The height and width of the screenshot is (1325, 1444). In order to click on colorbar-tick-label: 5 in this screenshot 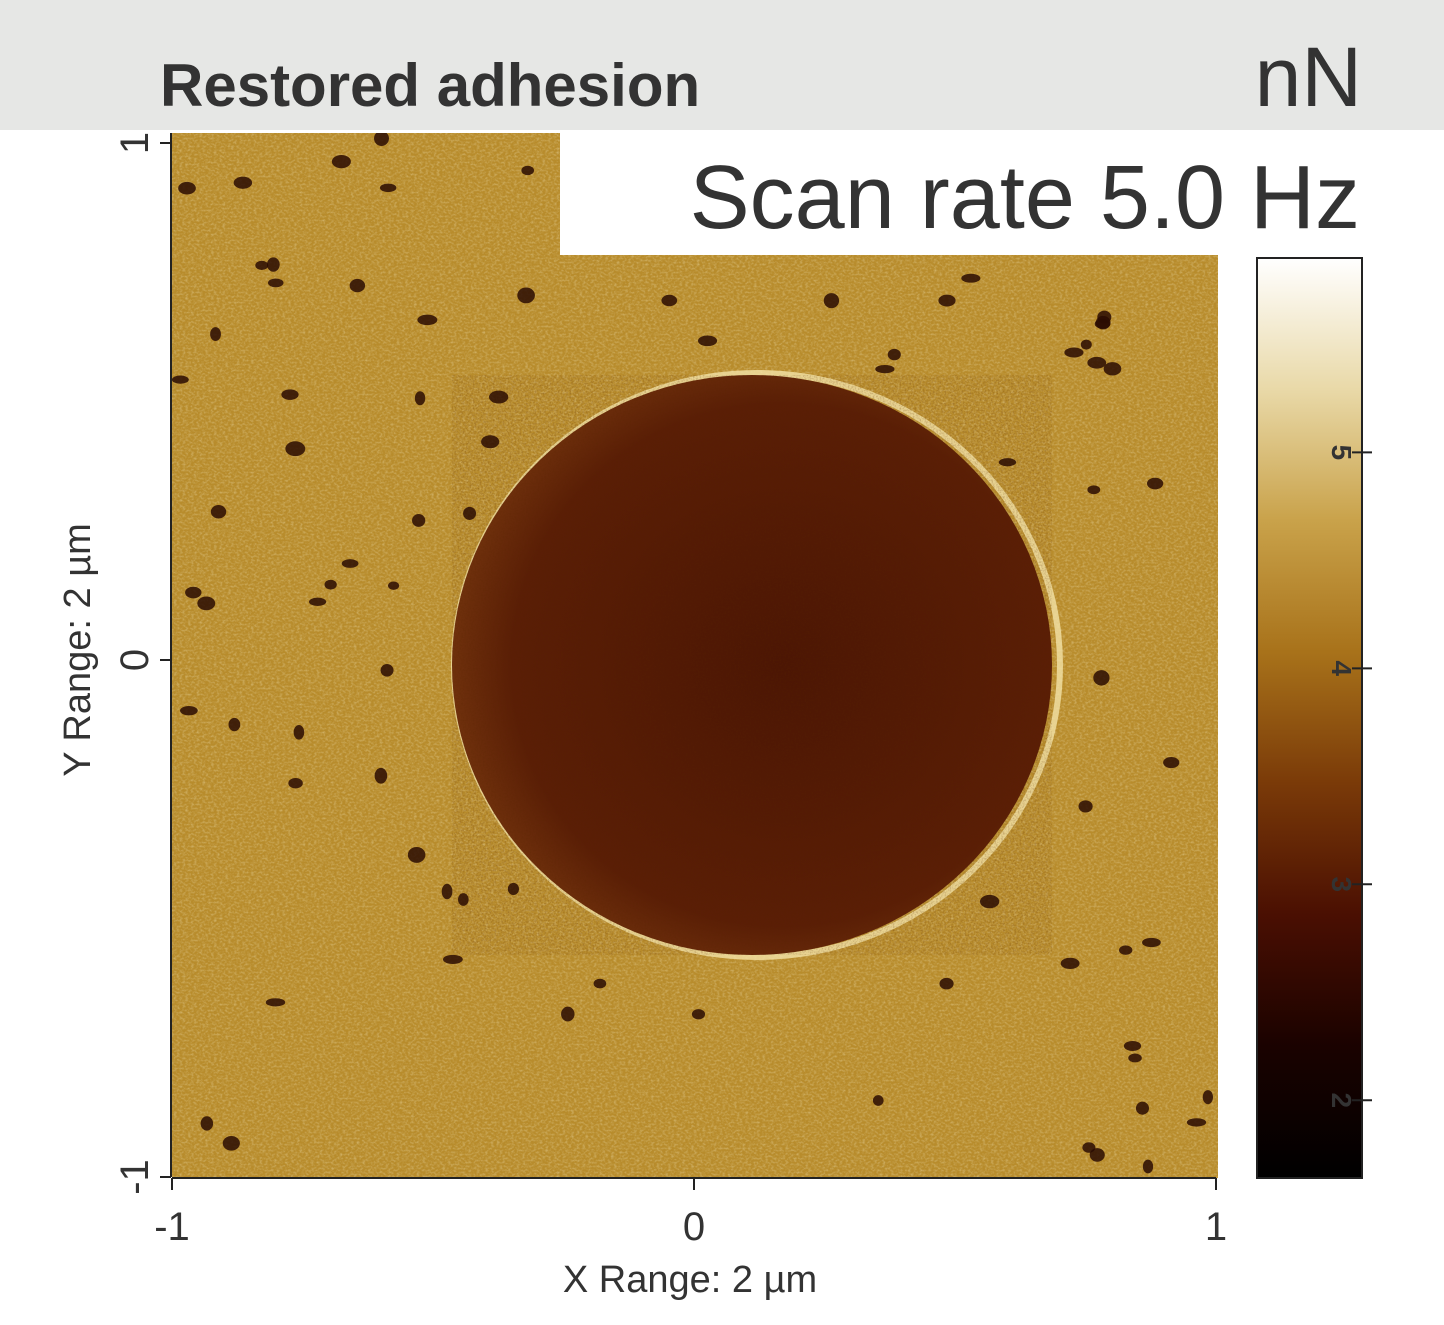, I will do `click(1341, 453)`.